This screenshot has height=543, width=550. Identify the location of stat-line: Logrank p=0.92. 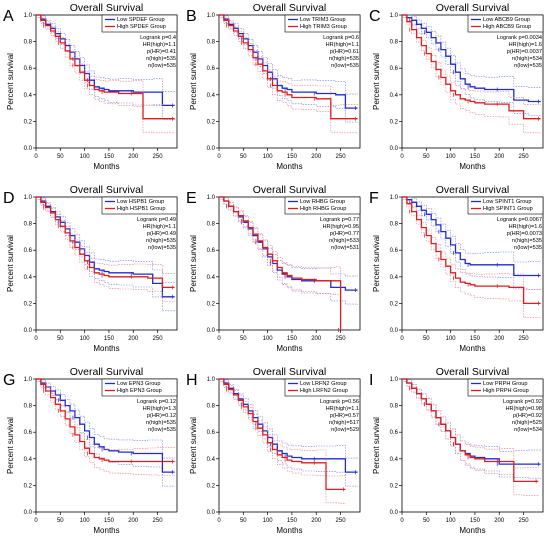
(522, 402).